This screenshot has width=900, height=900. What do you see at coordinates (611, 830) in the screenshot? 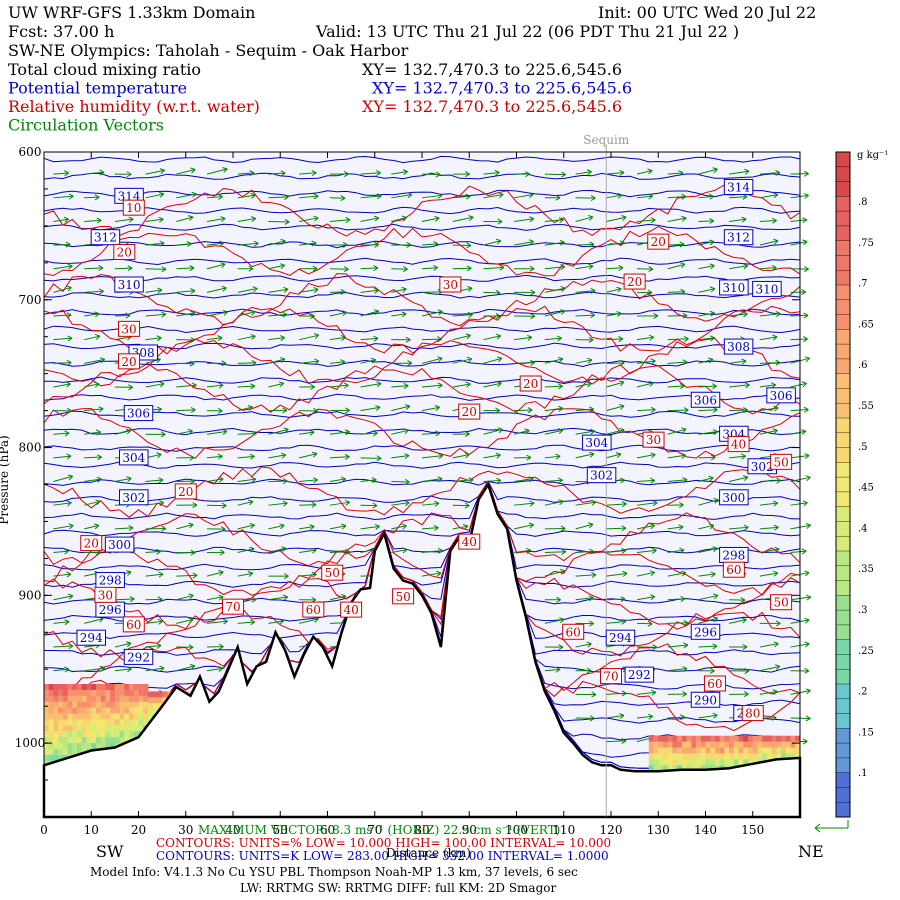
I see `x-tick-label: 120` at bounding box center [611, 830].